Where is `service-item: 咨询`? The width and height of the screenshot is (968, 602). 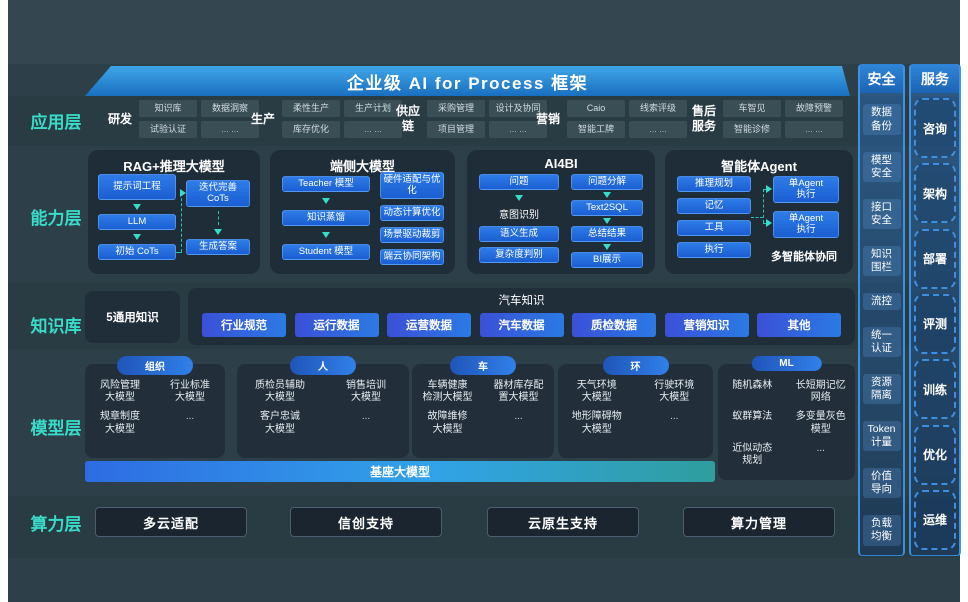
service-item: 咨询 is located at coordinates (935, 128).